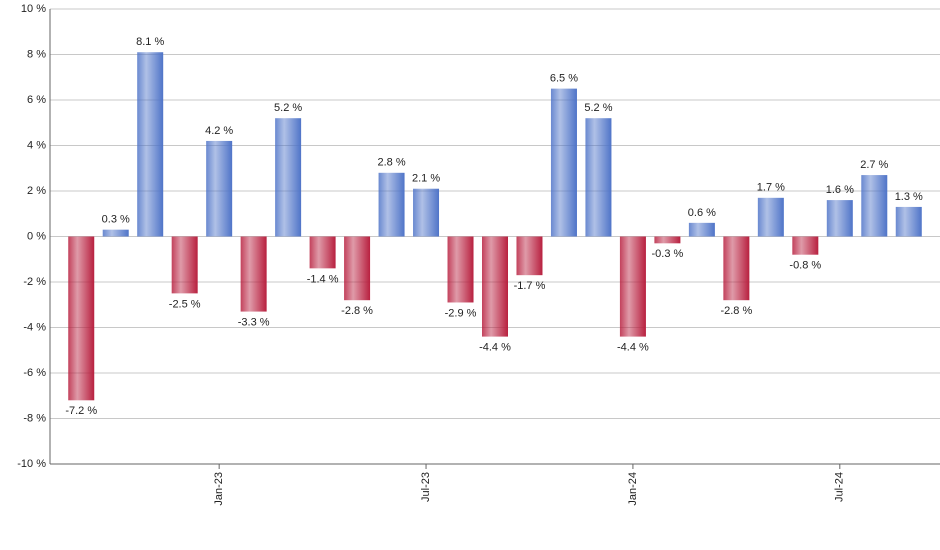 The height and width of the screenshot is (550, 940). What do you see at coordinates (702, 213) in the screenshot?
I see `value-label: 0.6 %` at bounding box center [702, 213].